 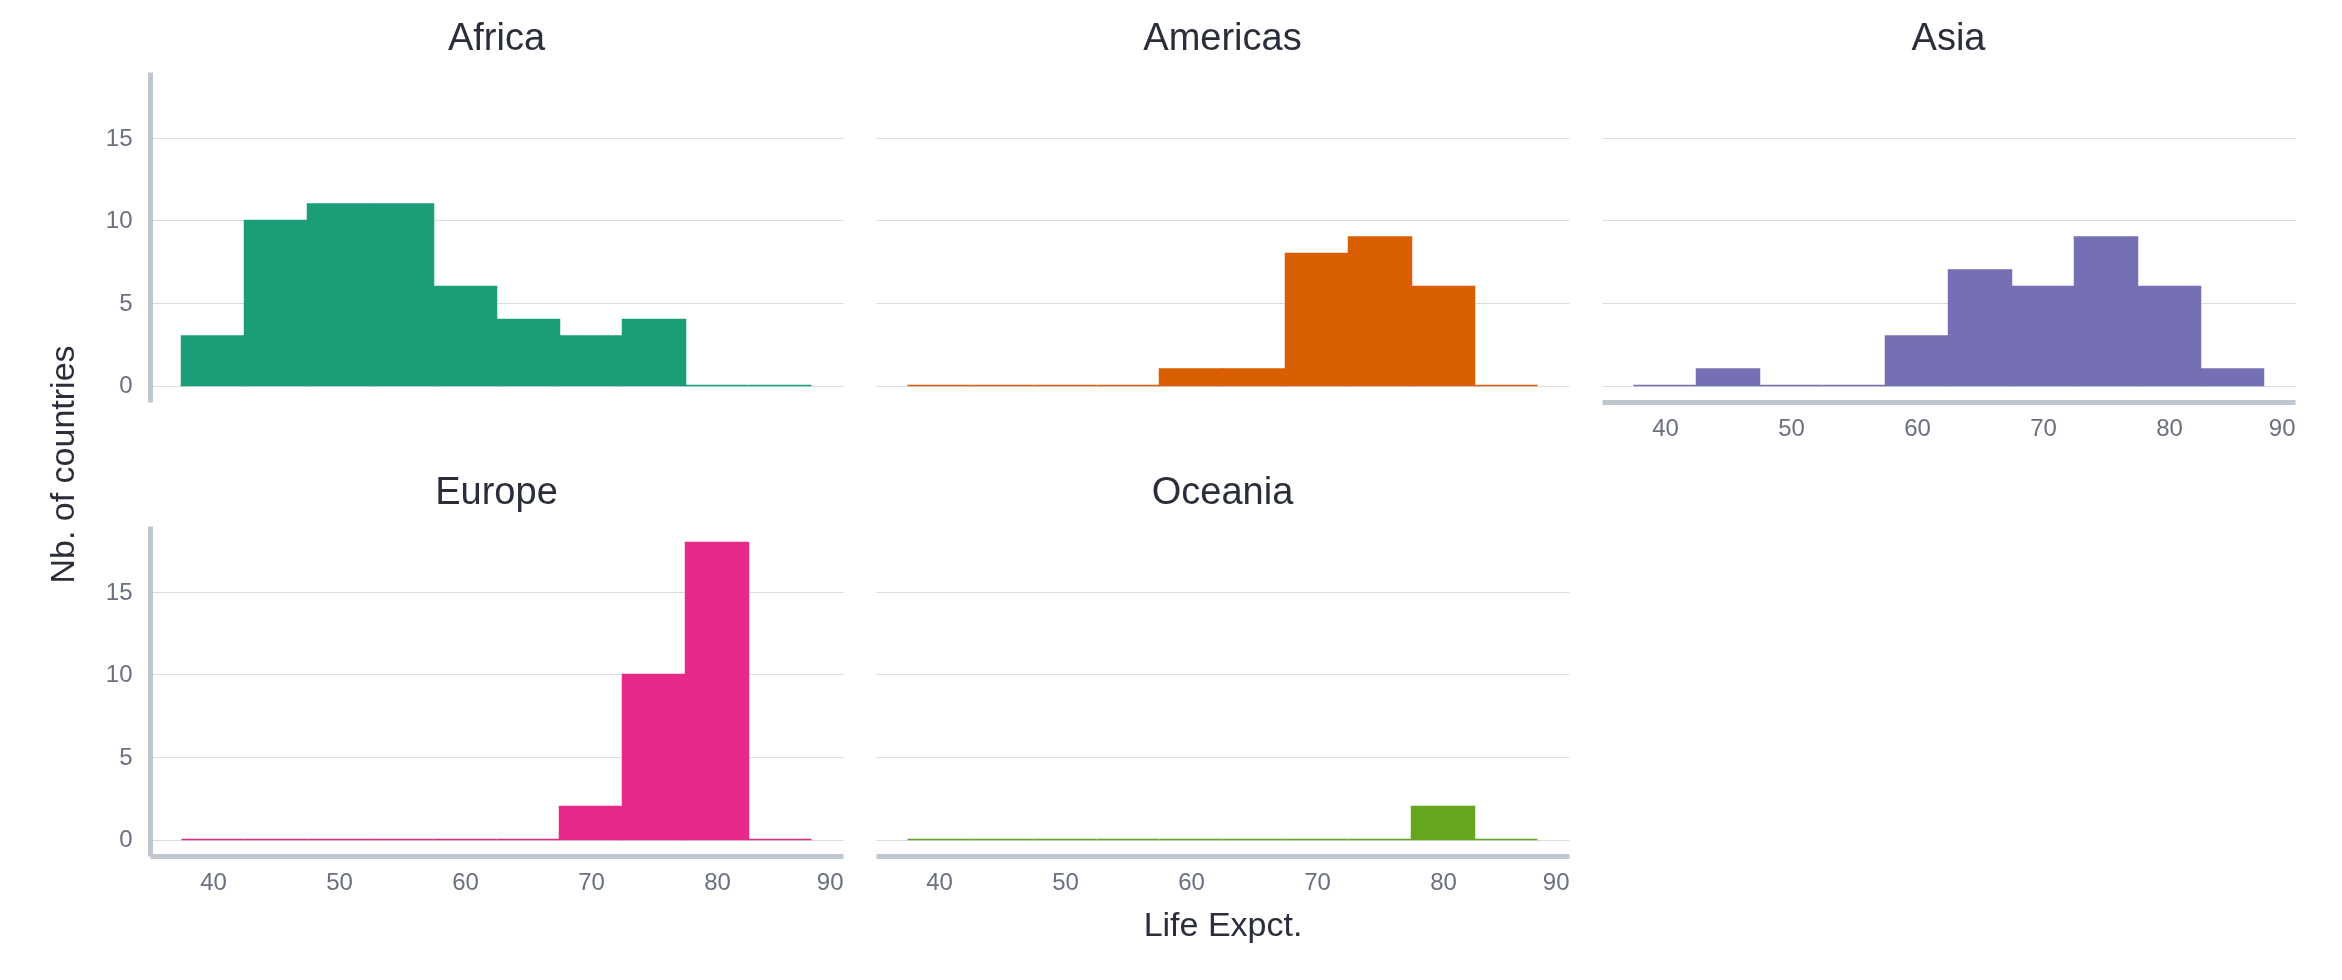 What do you see at coordinates (61, 464) in the screenshot?
I see `y-axis-title: Nb. of countries` at bounding box center [61, 464].